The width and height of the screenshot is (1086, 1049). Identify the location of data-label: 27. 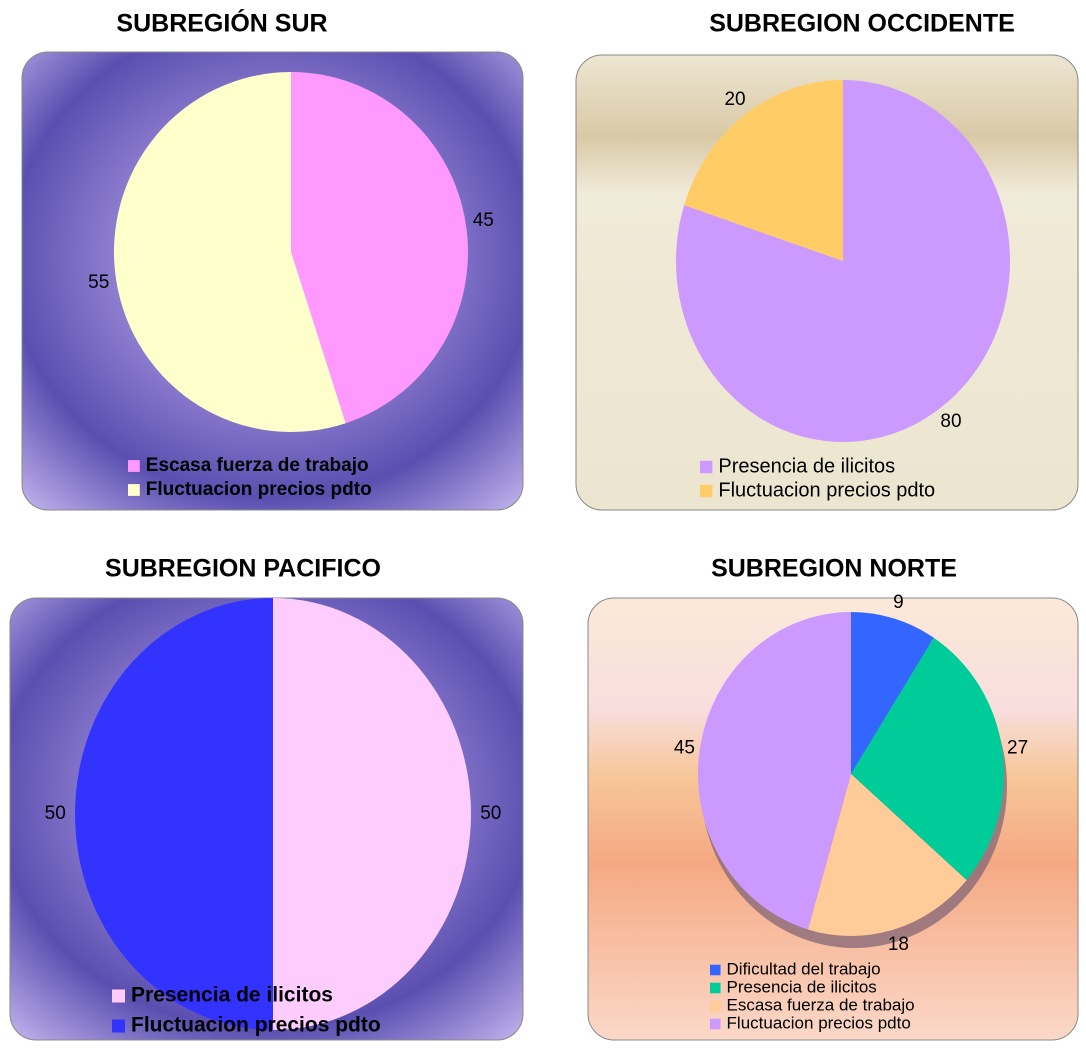
(1017, 748).